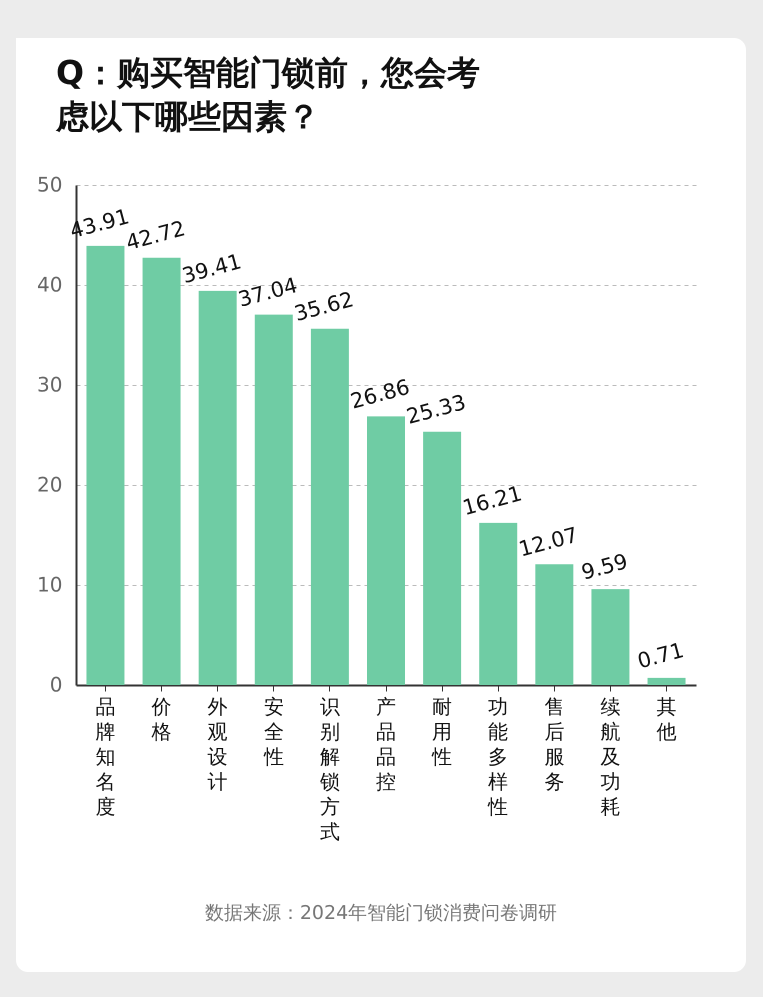 The height and width of the screenshot is (997, 763). What do you see at coordinates (660, 656) in the screenshot?
I see `data-label: 0.71` at bounding box center [660, 656].